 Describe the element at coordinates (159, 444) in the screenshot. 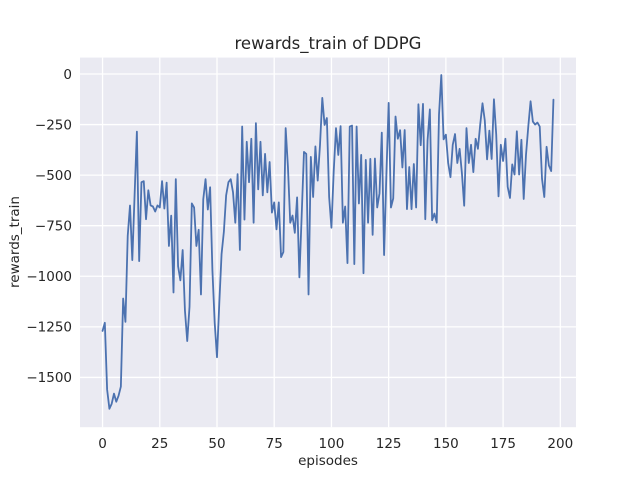

I see `x-tick-label: 25` at that location.